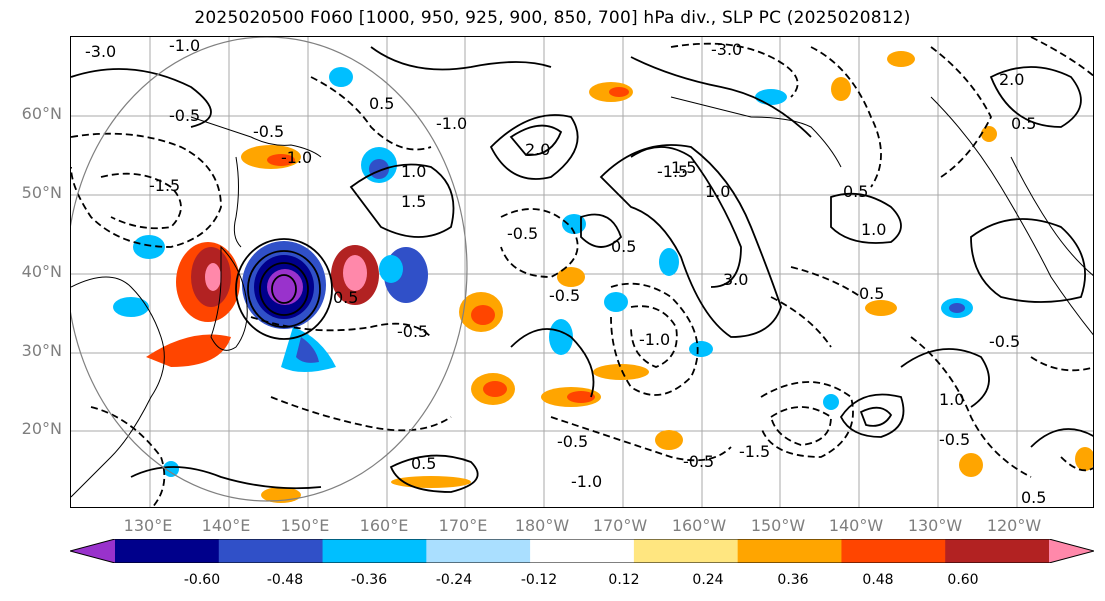  What do you see at coordinates (856, 525) in the screenshot?
I see `lon-label-140w: 140°W` at bounding box center [856, 525].